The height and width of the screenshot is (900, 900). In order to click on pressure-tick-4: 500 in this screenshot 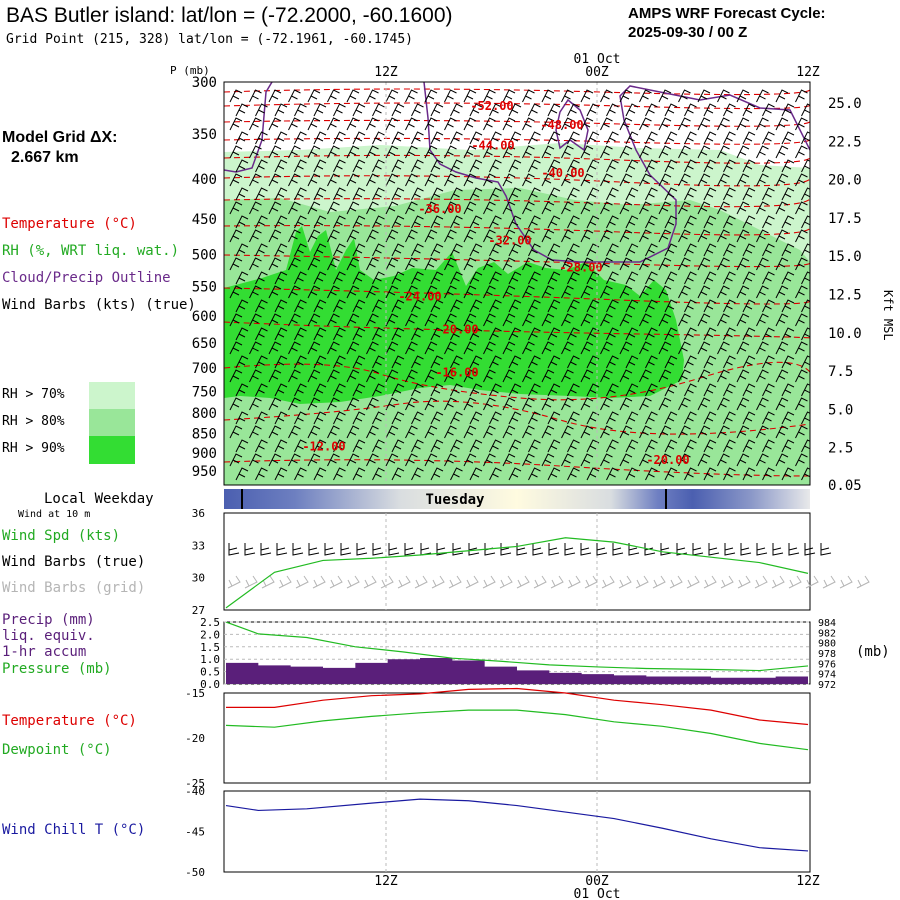, I will do `click(204, 255)`.